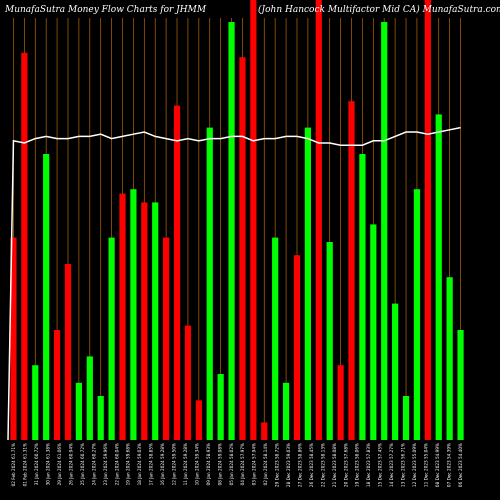 The height and width of the screenshot is (500, 500). Describe the element at coordinates (139, 464) in the screenshot. I see `x-tick-label: 18 Jan 2024 59.03%` at that location.